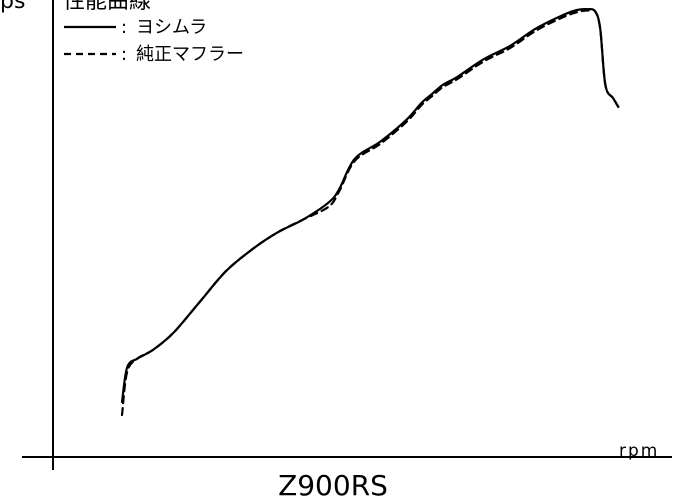 The image size is (680, 501). Describe the element at coordinates (171, 27) in the screenshot. I see `legend-label-yoshimura: ヨシムラ` at that location.